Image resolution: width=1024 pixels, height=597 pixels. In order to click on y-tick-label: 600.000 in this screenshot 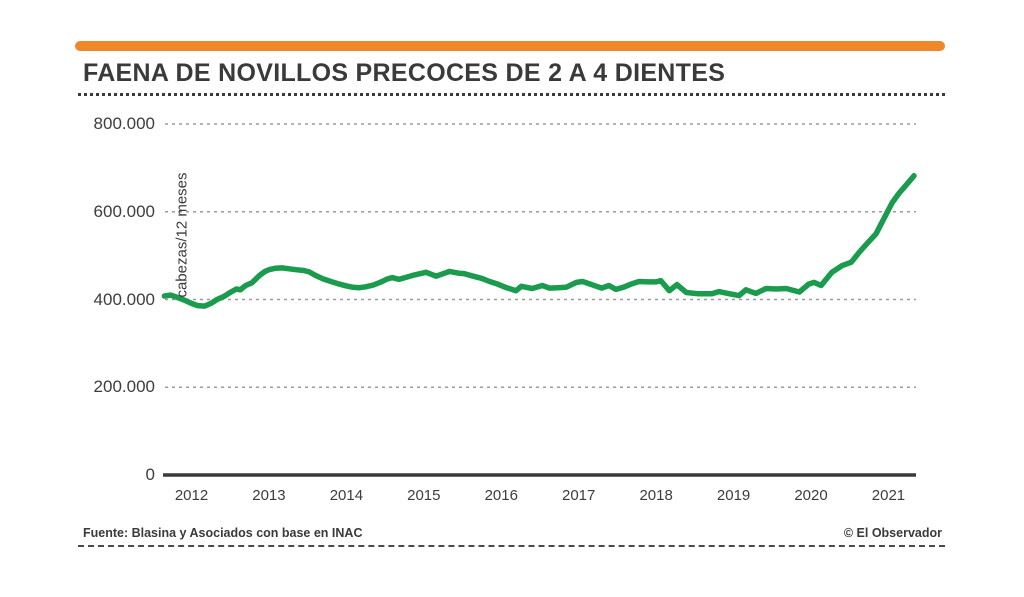, I will do `click(124, 211)`.